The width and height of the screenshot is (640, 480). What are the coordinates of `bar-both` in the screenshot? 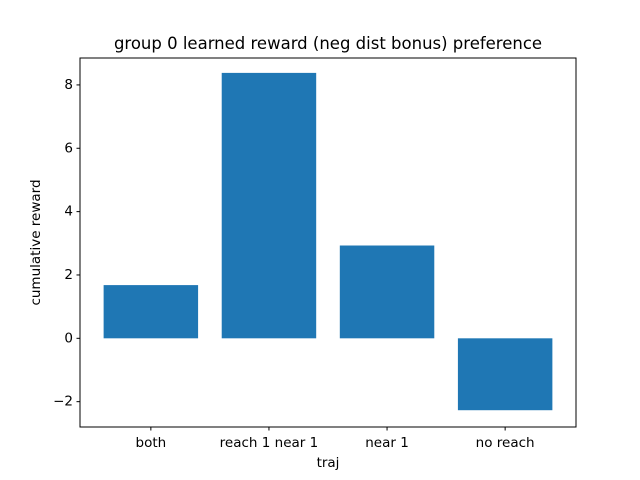 It's located at (151, 312).